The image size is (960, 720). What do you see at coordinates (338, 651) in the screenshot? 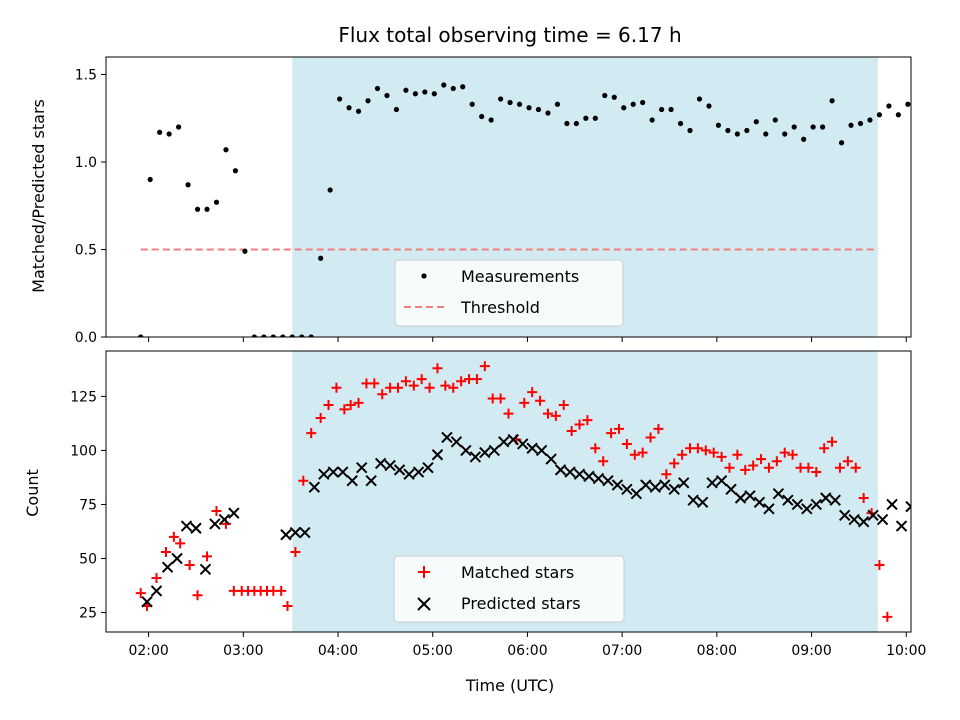
I see `x-tick-label: 04:00` at bounding box center [338, 651].